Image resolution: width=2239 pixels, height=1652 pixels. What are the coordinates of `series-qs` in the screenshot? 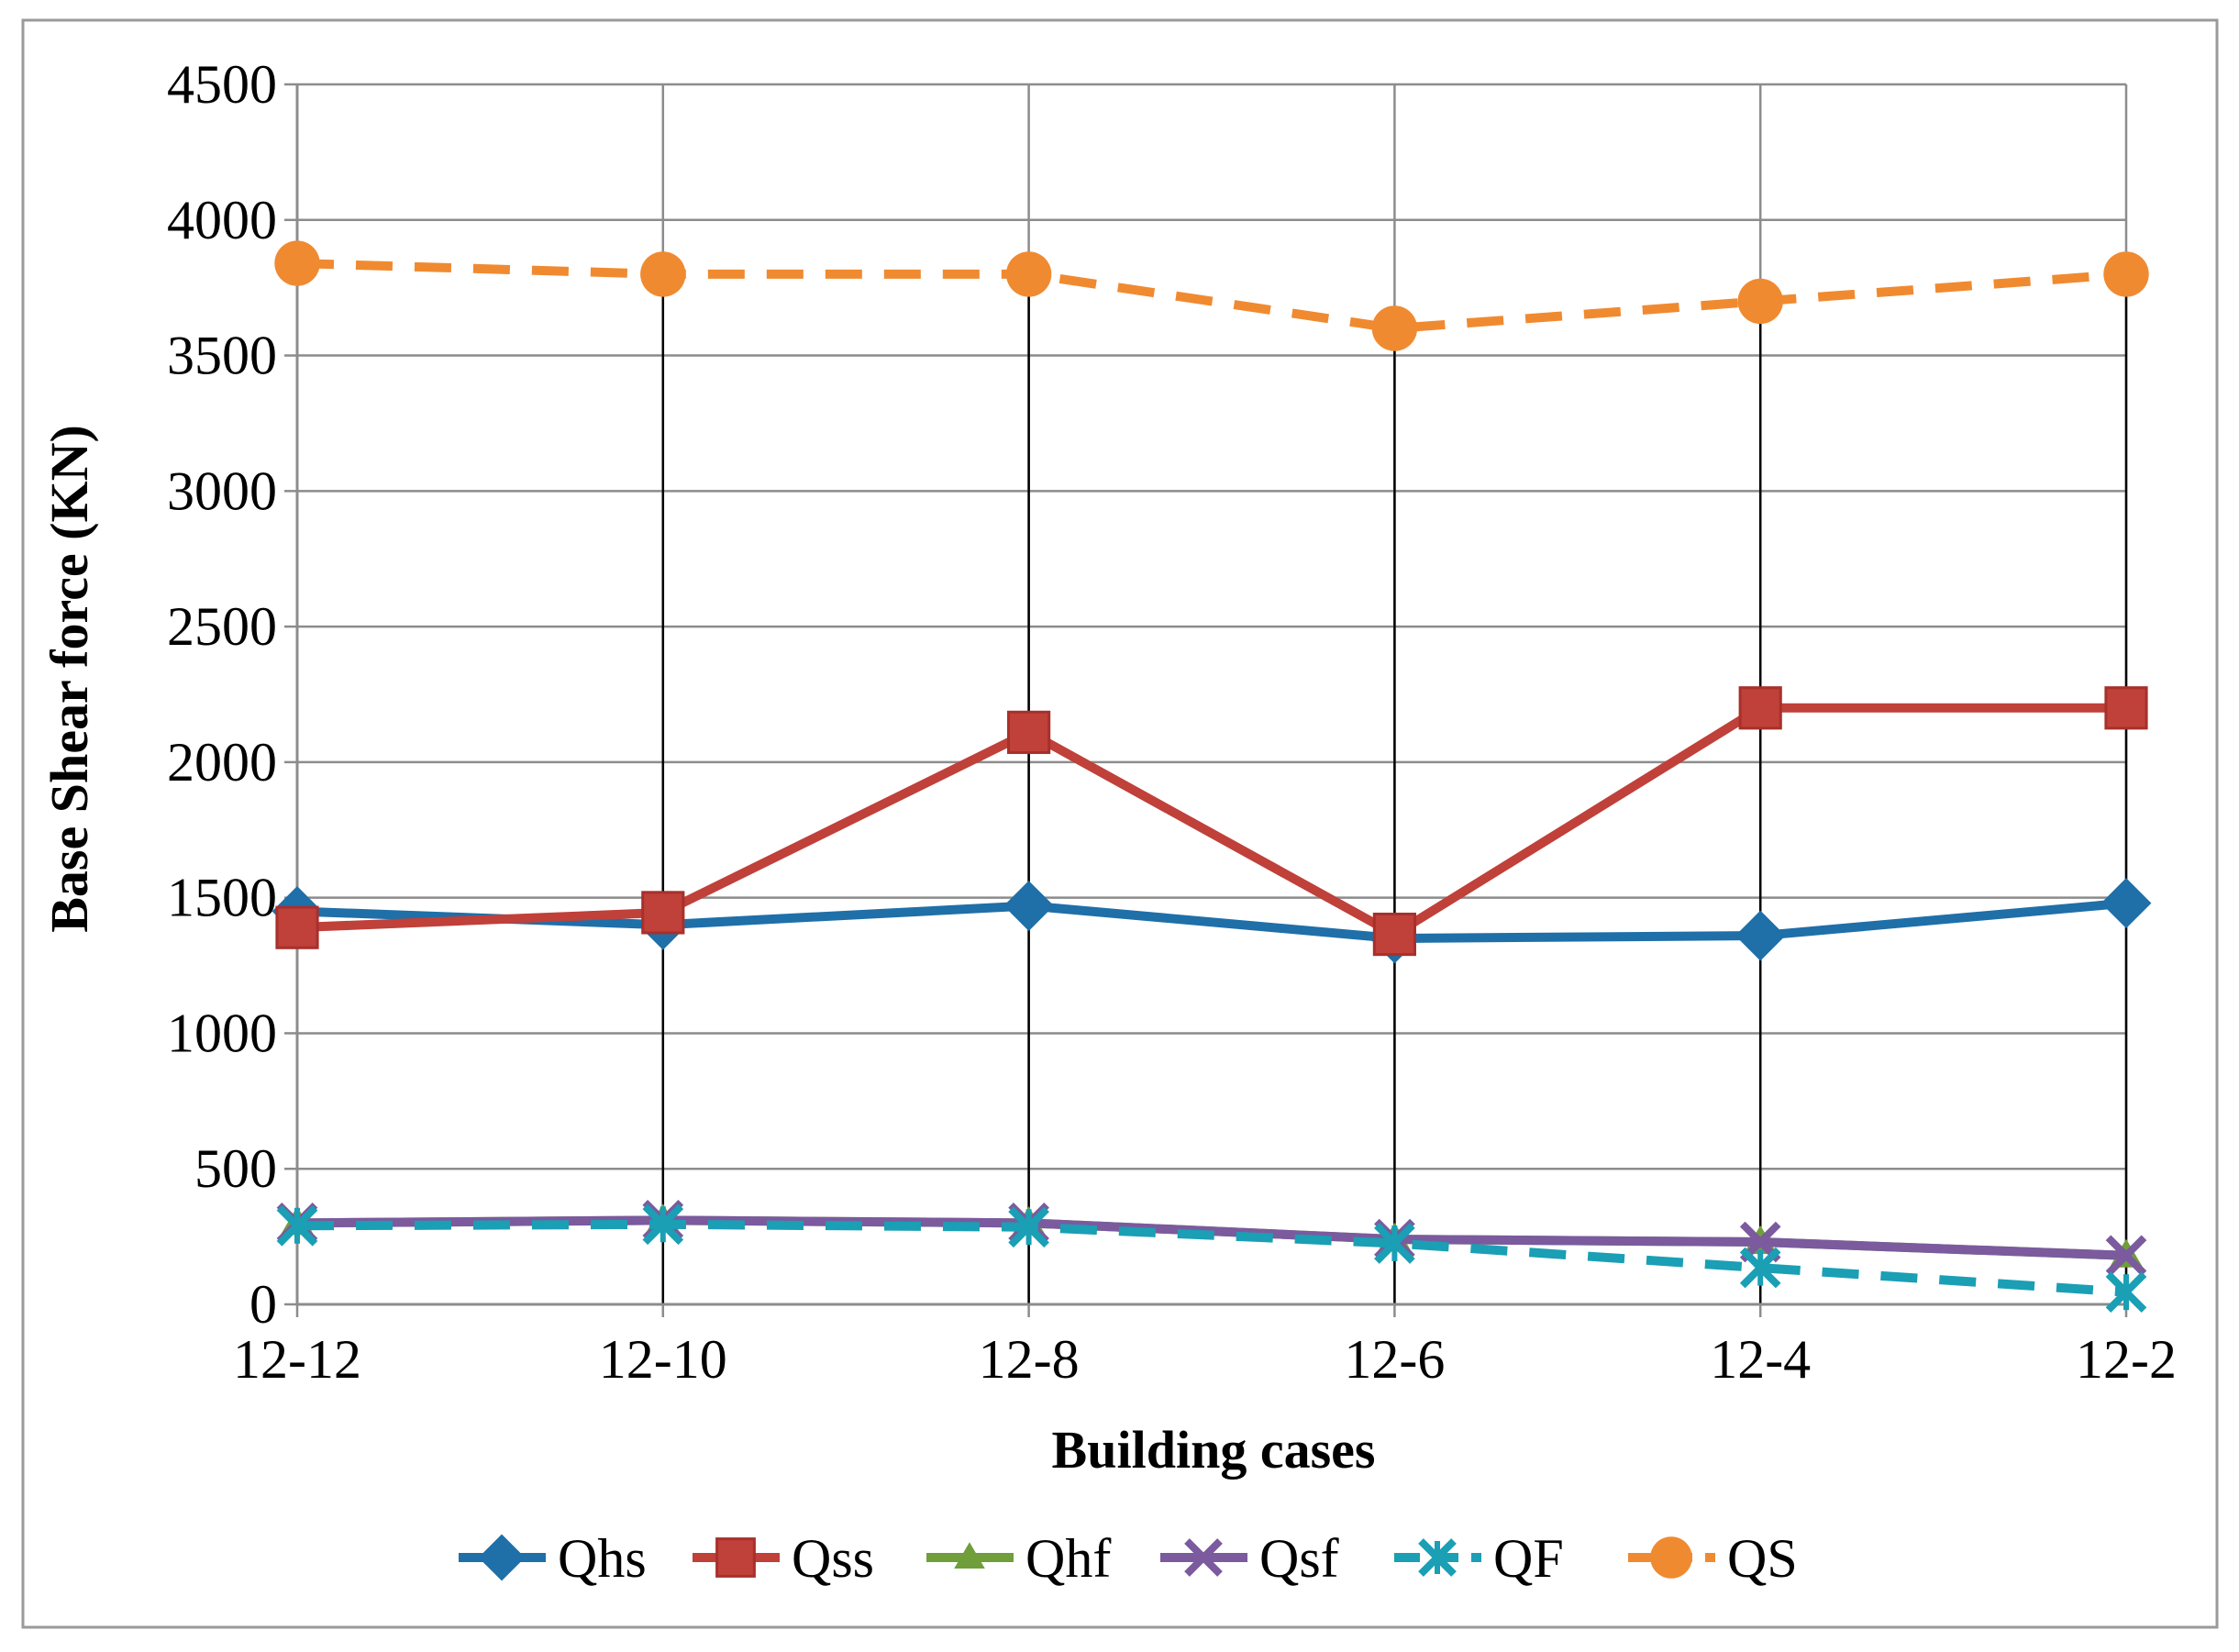 It's located at (1211, 295).